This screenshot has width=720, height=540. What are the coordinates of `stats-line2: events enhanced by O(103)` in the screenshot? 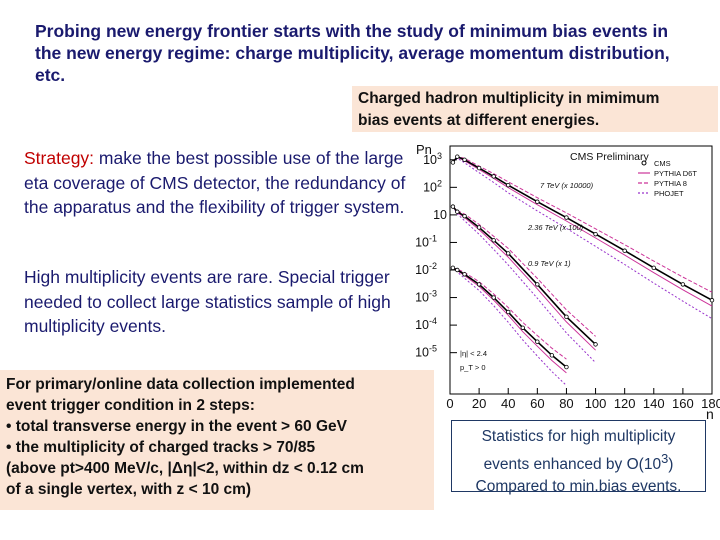 It's located at (578, 462).